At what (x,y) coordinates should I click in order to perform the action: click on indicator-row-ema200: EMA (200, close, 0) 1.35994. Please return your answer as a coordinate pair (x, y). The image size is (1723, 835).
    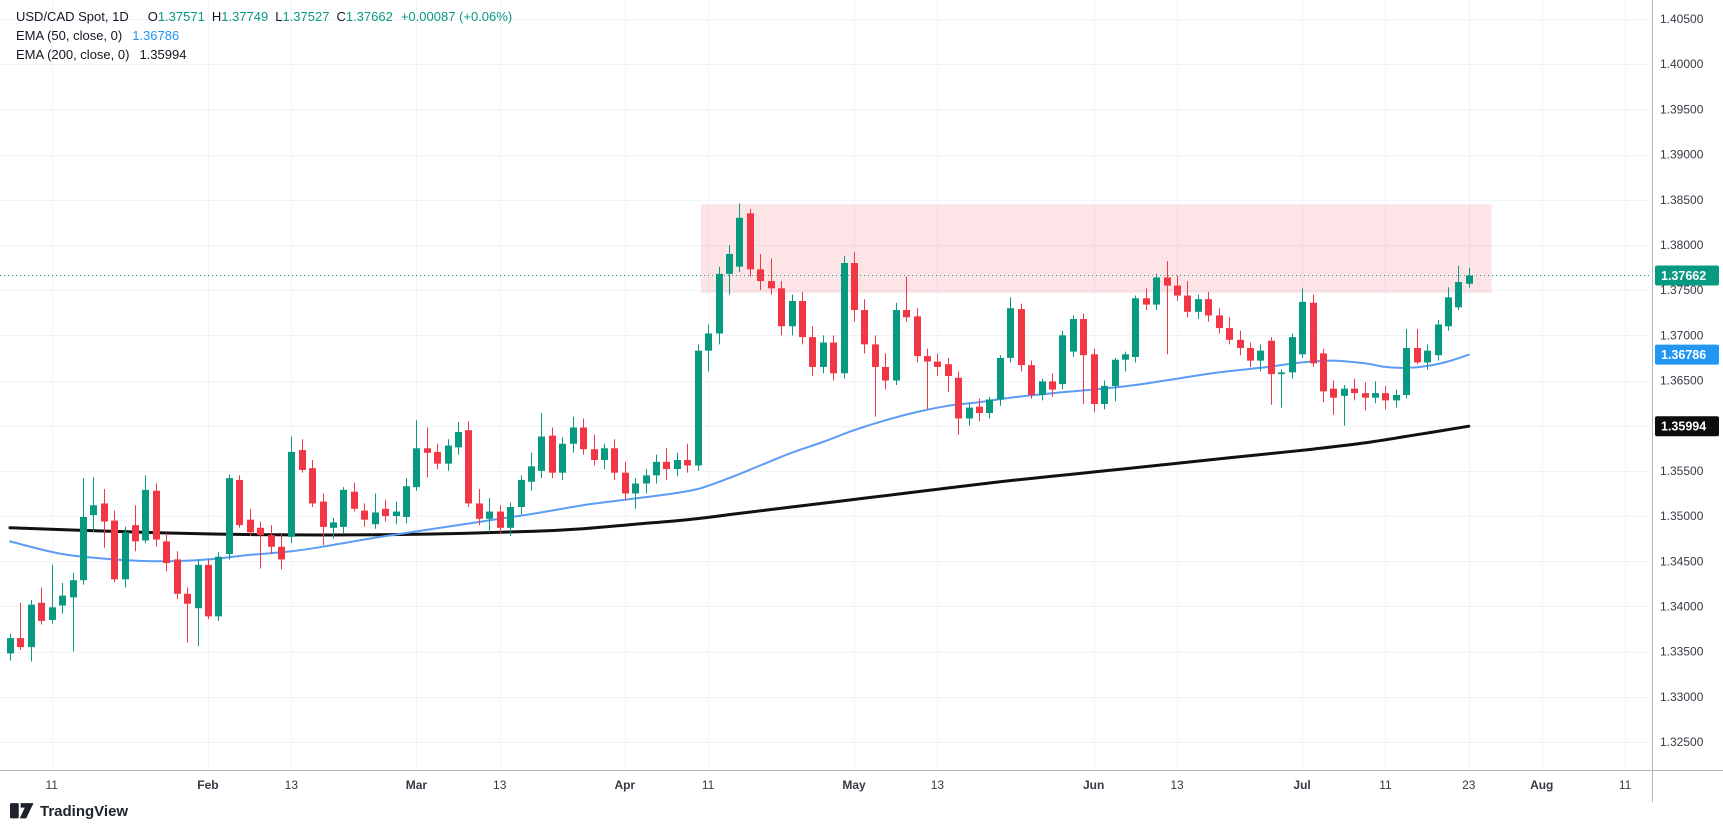
    Looking at the image, I should click on (264, 55).